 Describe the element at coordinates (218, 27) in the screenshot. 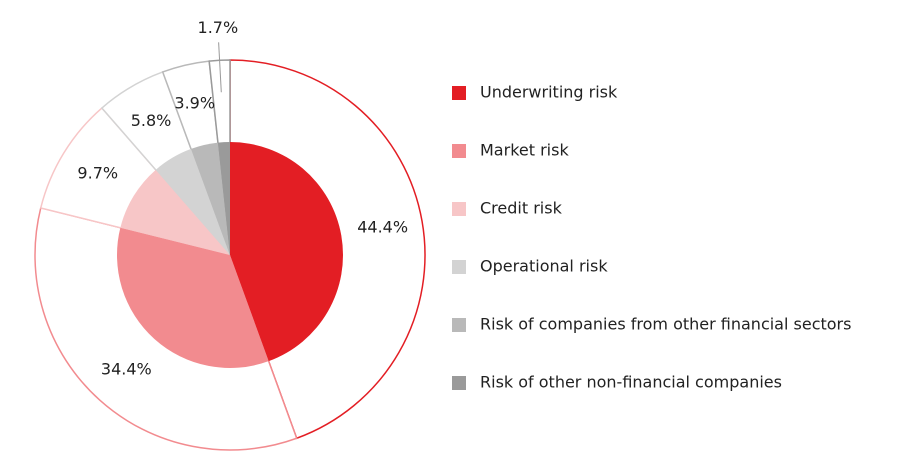

I see `data-label: 1.7%` at that location.